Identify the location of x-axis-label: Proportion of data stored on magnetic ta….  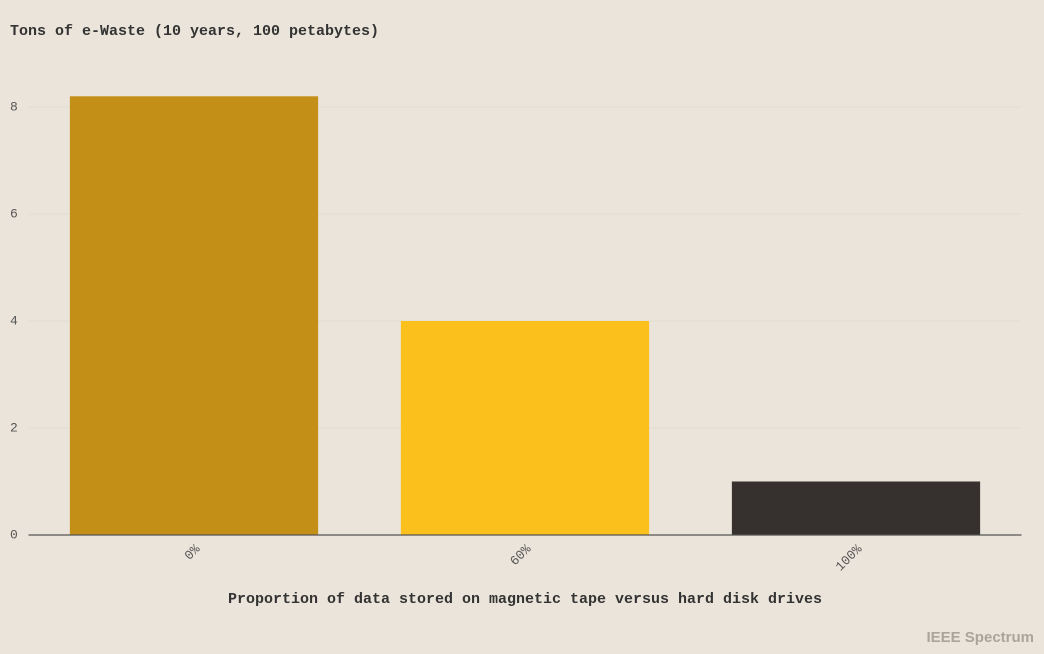
(525, 599).